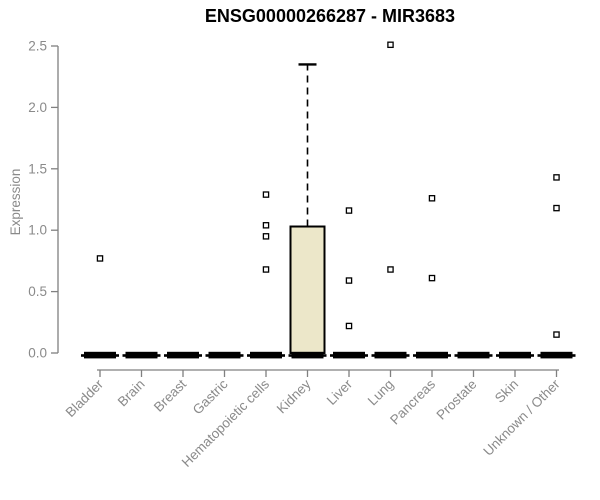 This screenshot has width=600, height=500. I want to click on x-category-label: Liver, so click(340, 392).